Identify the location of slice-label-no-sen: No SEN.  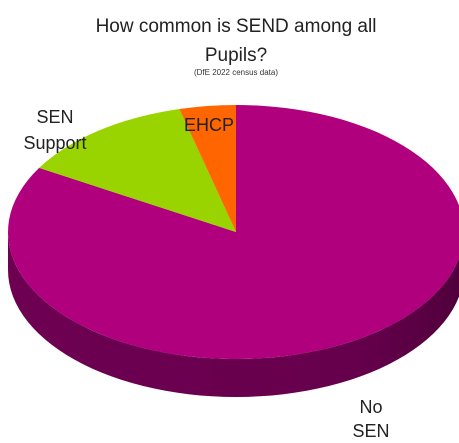
(370, 419).